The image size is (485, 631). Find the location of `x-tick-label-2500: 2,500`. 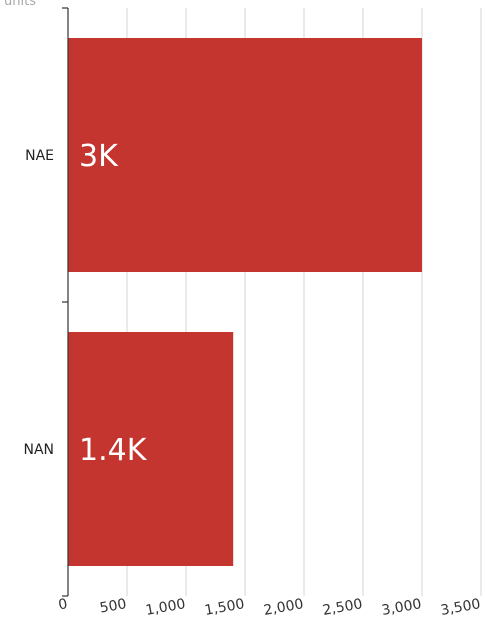

x-tick-label-2500: 2,500 is located at coordinates (342, 607).